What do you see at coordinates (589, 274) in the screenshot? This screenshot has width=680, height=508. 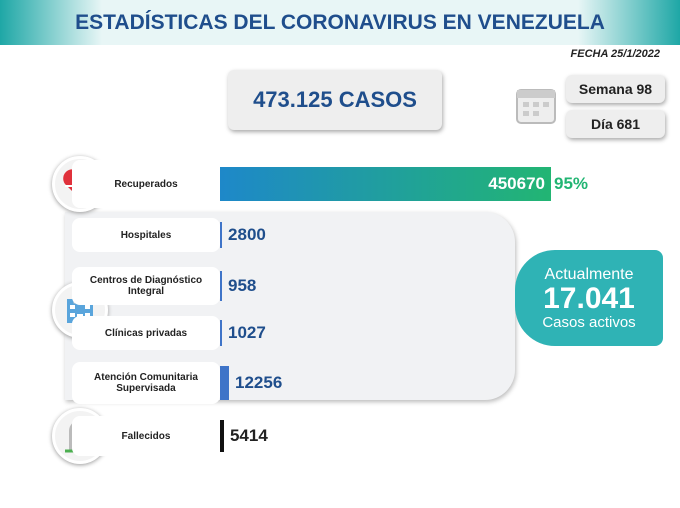 I see `active-heading: Actualmente` at bounding box center [589, 274].